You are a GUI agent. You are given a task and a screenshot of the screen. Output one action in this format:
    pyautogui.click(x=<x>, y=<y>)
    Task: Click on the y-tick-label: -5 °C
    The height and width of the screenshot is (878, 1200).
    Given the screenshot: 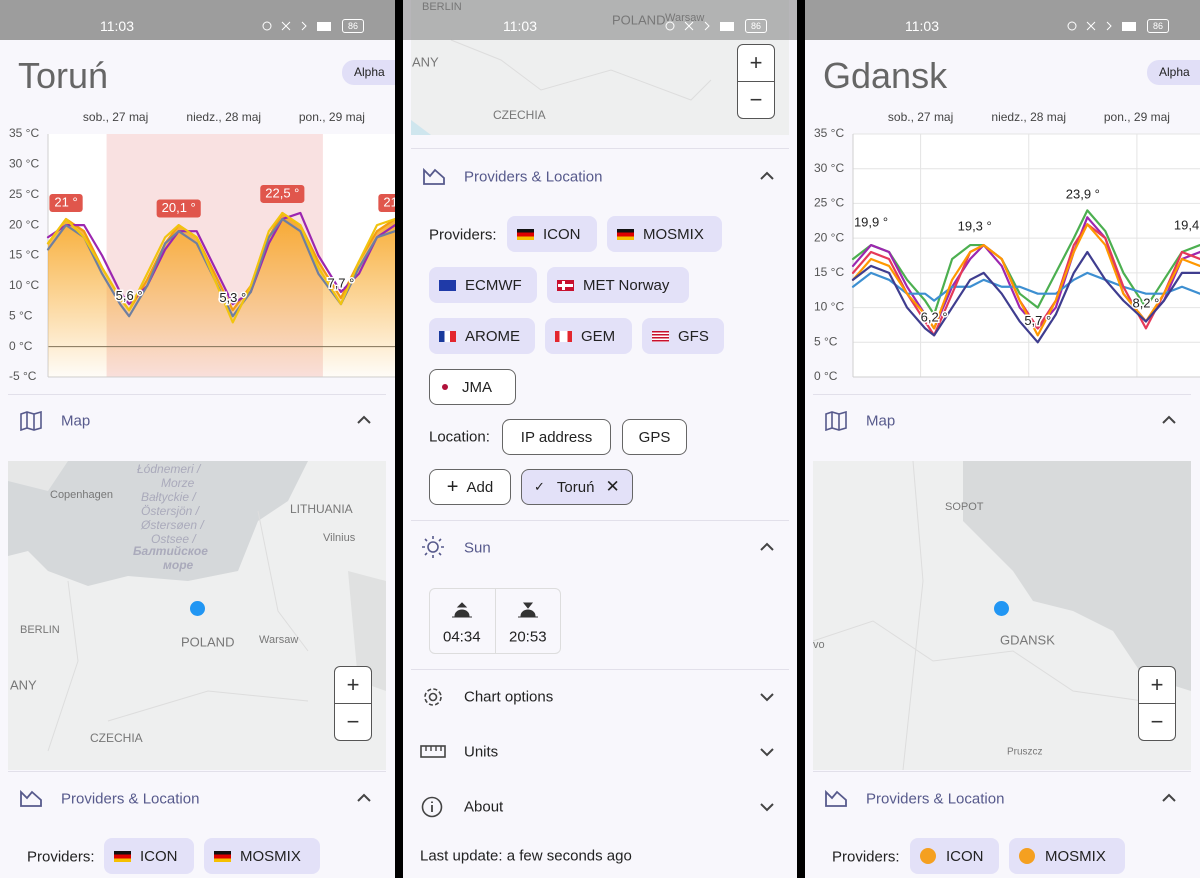 What is the action you would take?
    pyautogui.click(x=23, y=376)
    